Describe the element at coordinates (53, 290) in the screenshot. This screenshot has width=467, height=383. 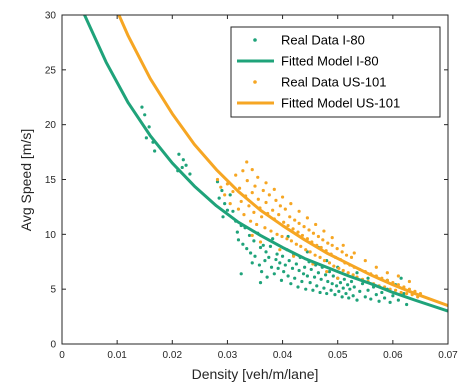
I see `y-tick-label: 5` at that location.